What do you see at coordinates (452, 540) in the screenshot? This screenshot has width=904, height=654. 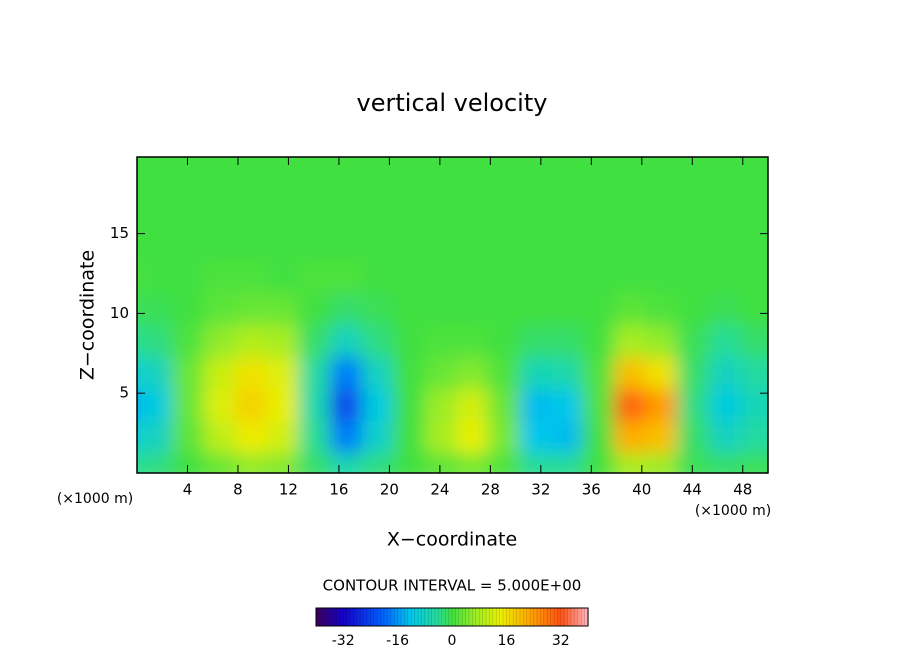 I see `x-axis-label: X−coordinate` at bounding box center [452, 540].